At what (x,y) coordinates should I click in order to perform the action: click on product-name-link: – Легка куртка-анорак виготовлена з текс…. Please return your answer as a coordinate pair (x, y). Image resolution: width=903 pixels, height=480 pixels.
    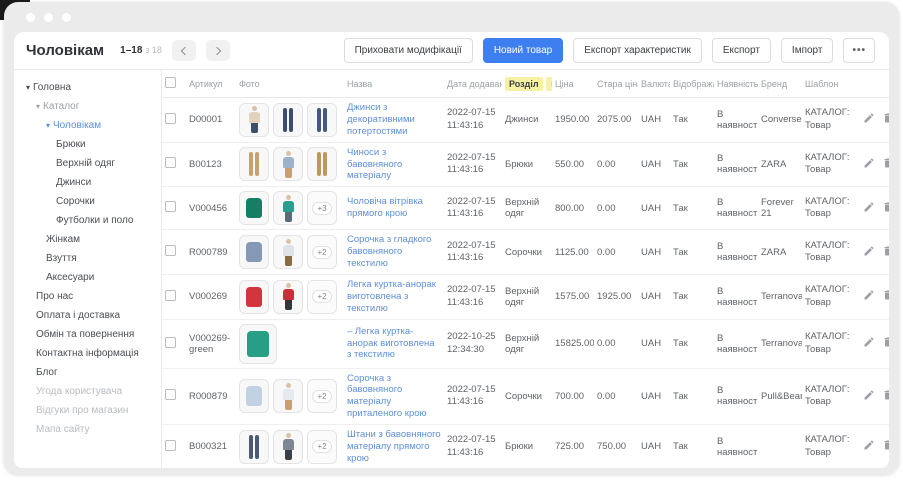
    Looking at the image, I should click on (391, 343).